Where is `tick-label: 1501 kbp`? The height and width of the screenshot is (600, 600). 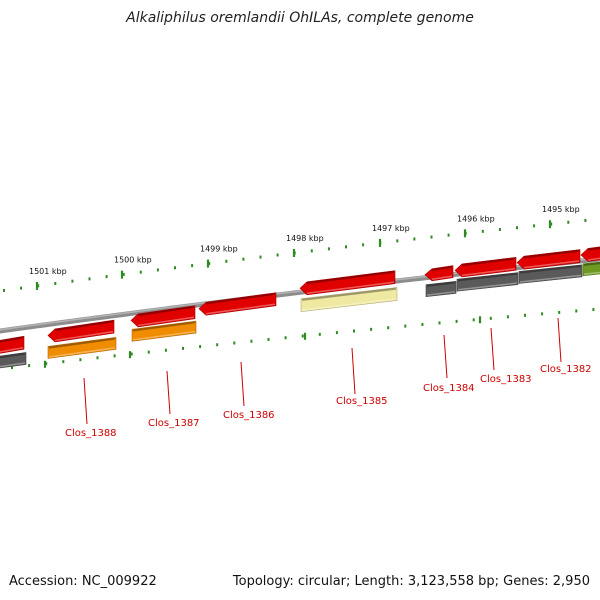 tick-label: 1501 kbp is located at coordinates (48, 271).